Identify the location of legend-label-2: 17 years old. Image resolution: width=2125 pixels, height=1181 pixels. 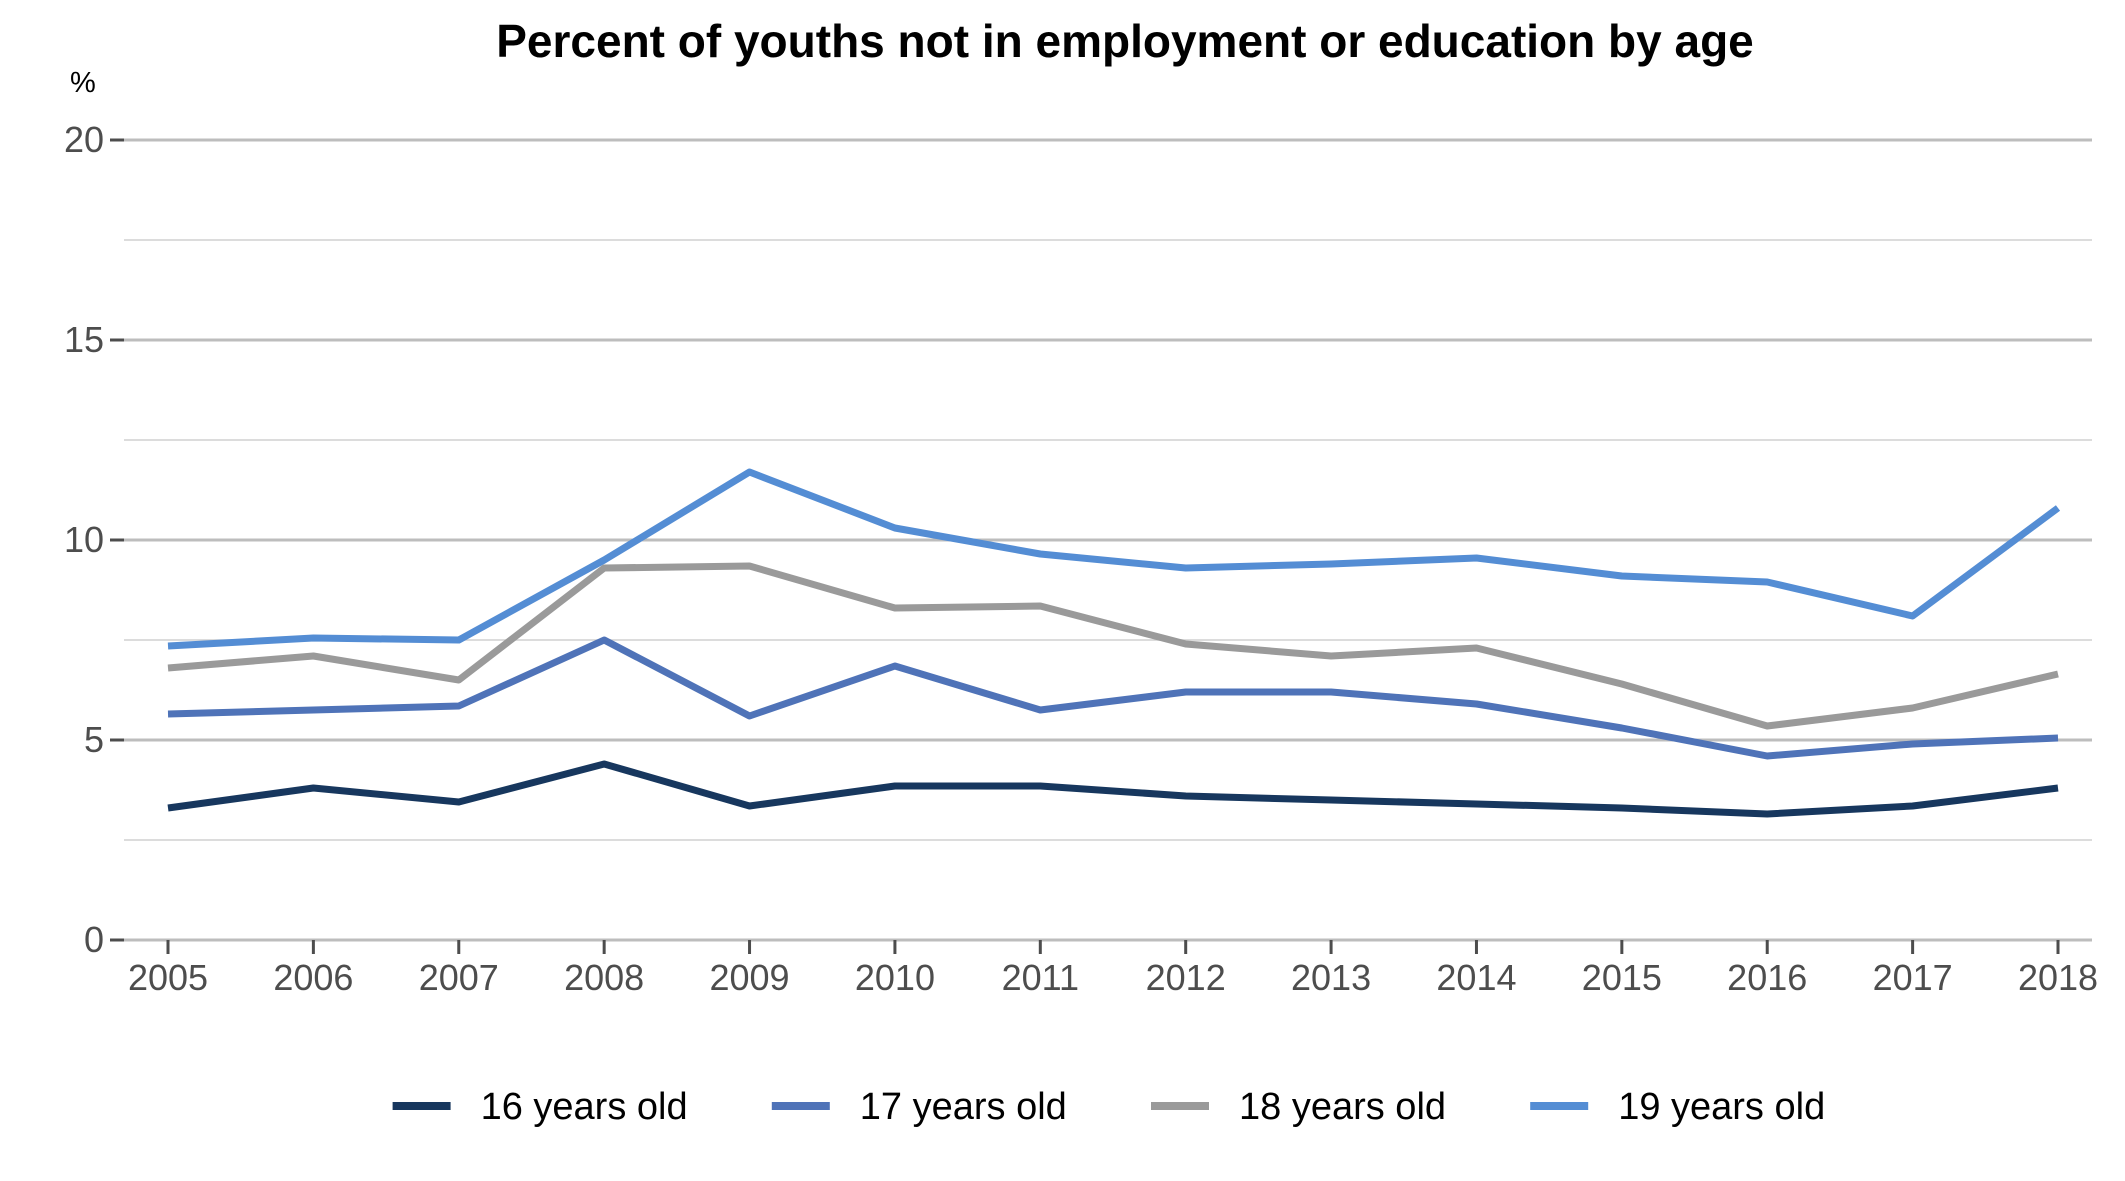
(963, 1107).